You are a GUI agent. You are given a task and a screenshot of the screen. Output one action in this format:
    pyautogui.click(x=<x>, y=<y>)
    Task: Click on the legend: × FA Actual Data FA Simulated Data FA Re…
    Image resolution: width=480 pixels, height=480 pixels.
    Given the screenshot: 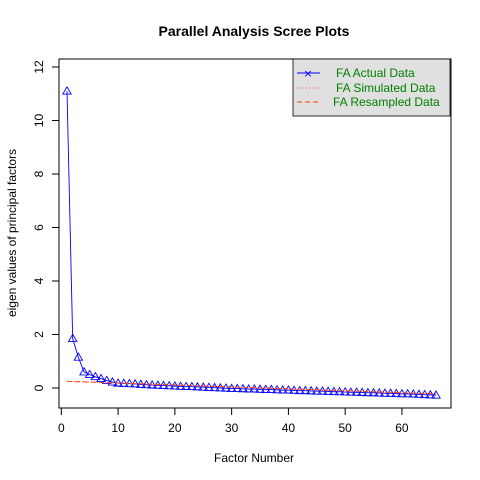 What is the action you would take?
    pyautogui.click(x=371, y=87)
    